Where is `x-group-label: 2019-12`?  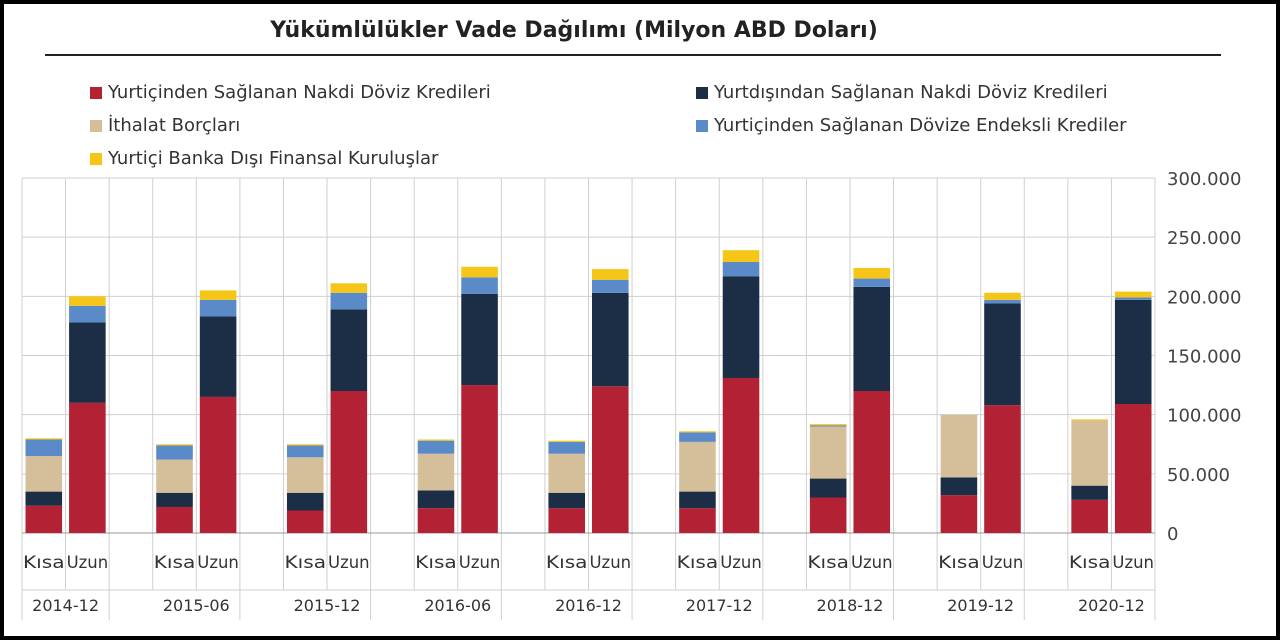 x-group-label: 2019-12 is located at coordinates (980, 605).